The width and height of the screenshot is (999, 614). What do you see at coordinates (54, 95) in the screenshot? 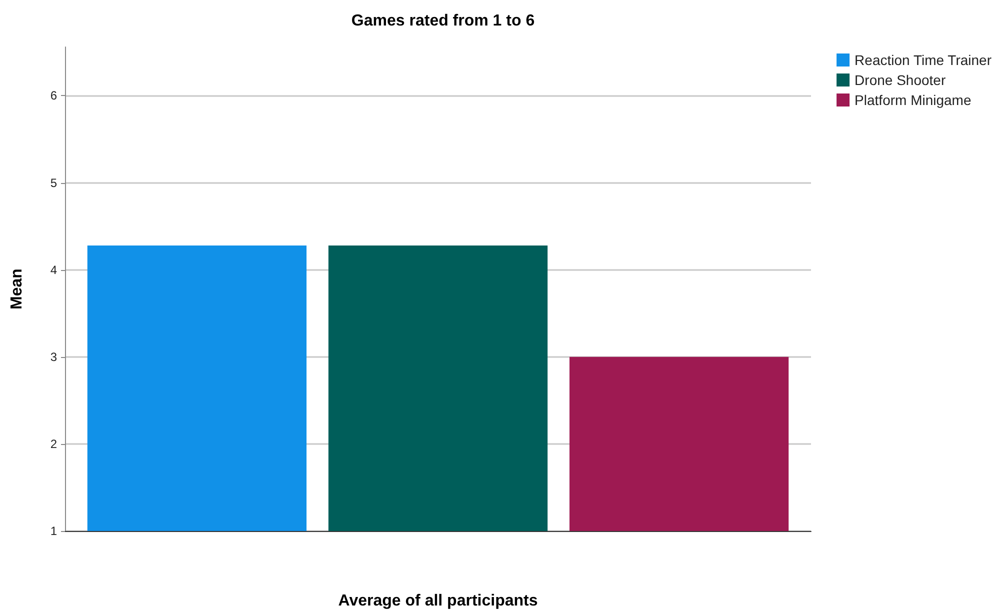
I see `y-tick-label: 6` at bounding box center [54, 95].